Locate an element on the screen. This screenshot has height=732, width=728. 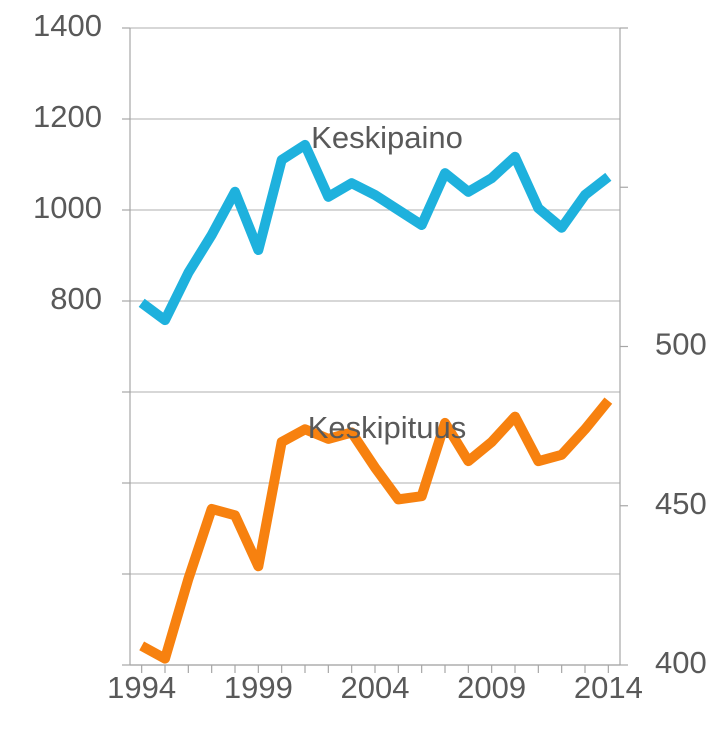
y2-tick-label: 400 is located at coordinates (681, 662).